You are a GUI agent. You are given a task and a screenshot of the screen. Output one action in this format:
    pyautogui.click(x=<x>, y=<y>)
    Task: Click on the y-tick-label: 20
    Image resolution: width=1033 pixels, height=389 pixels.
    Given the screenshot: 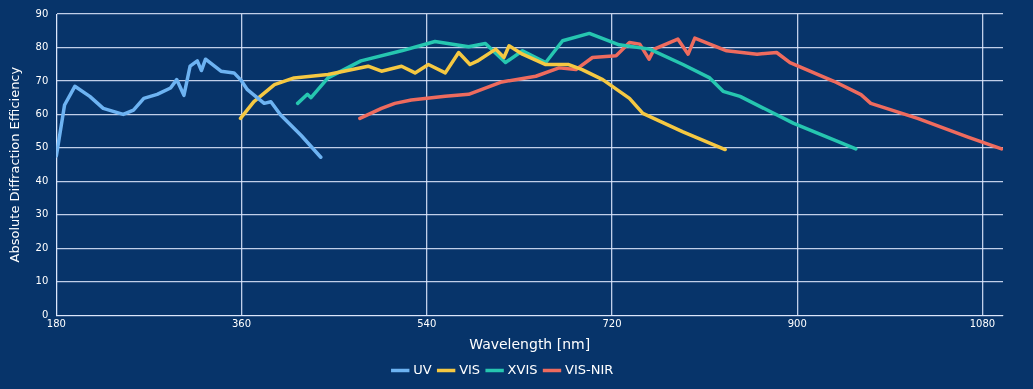 What is the action you would take?
    pyautogui.click(x=42, y=247)
    